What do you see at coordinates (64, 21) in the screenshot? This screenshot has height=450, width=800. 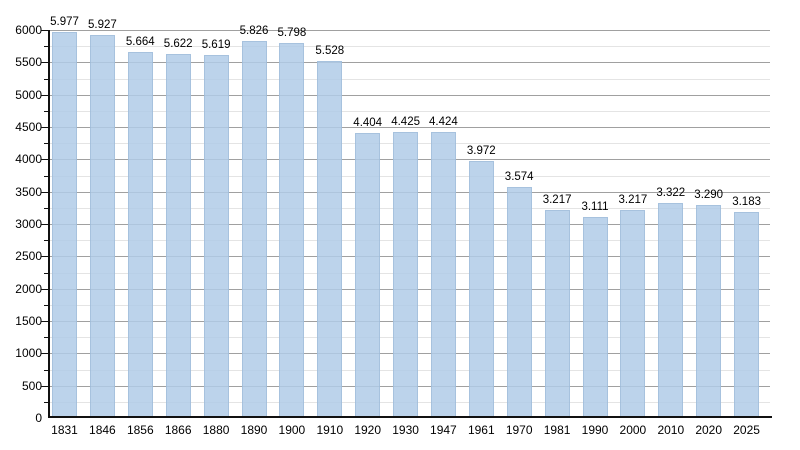 I see `bar-value-label: 5.977` at bounding box center [64, 21].